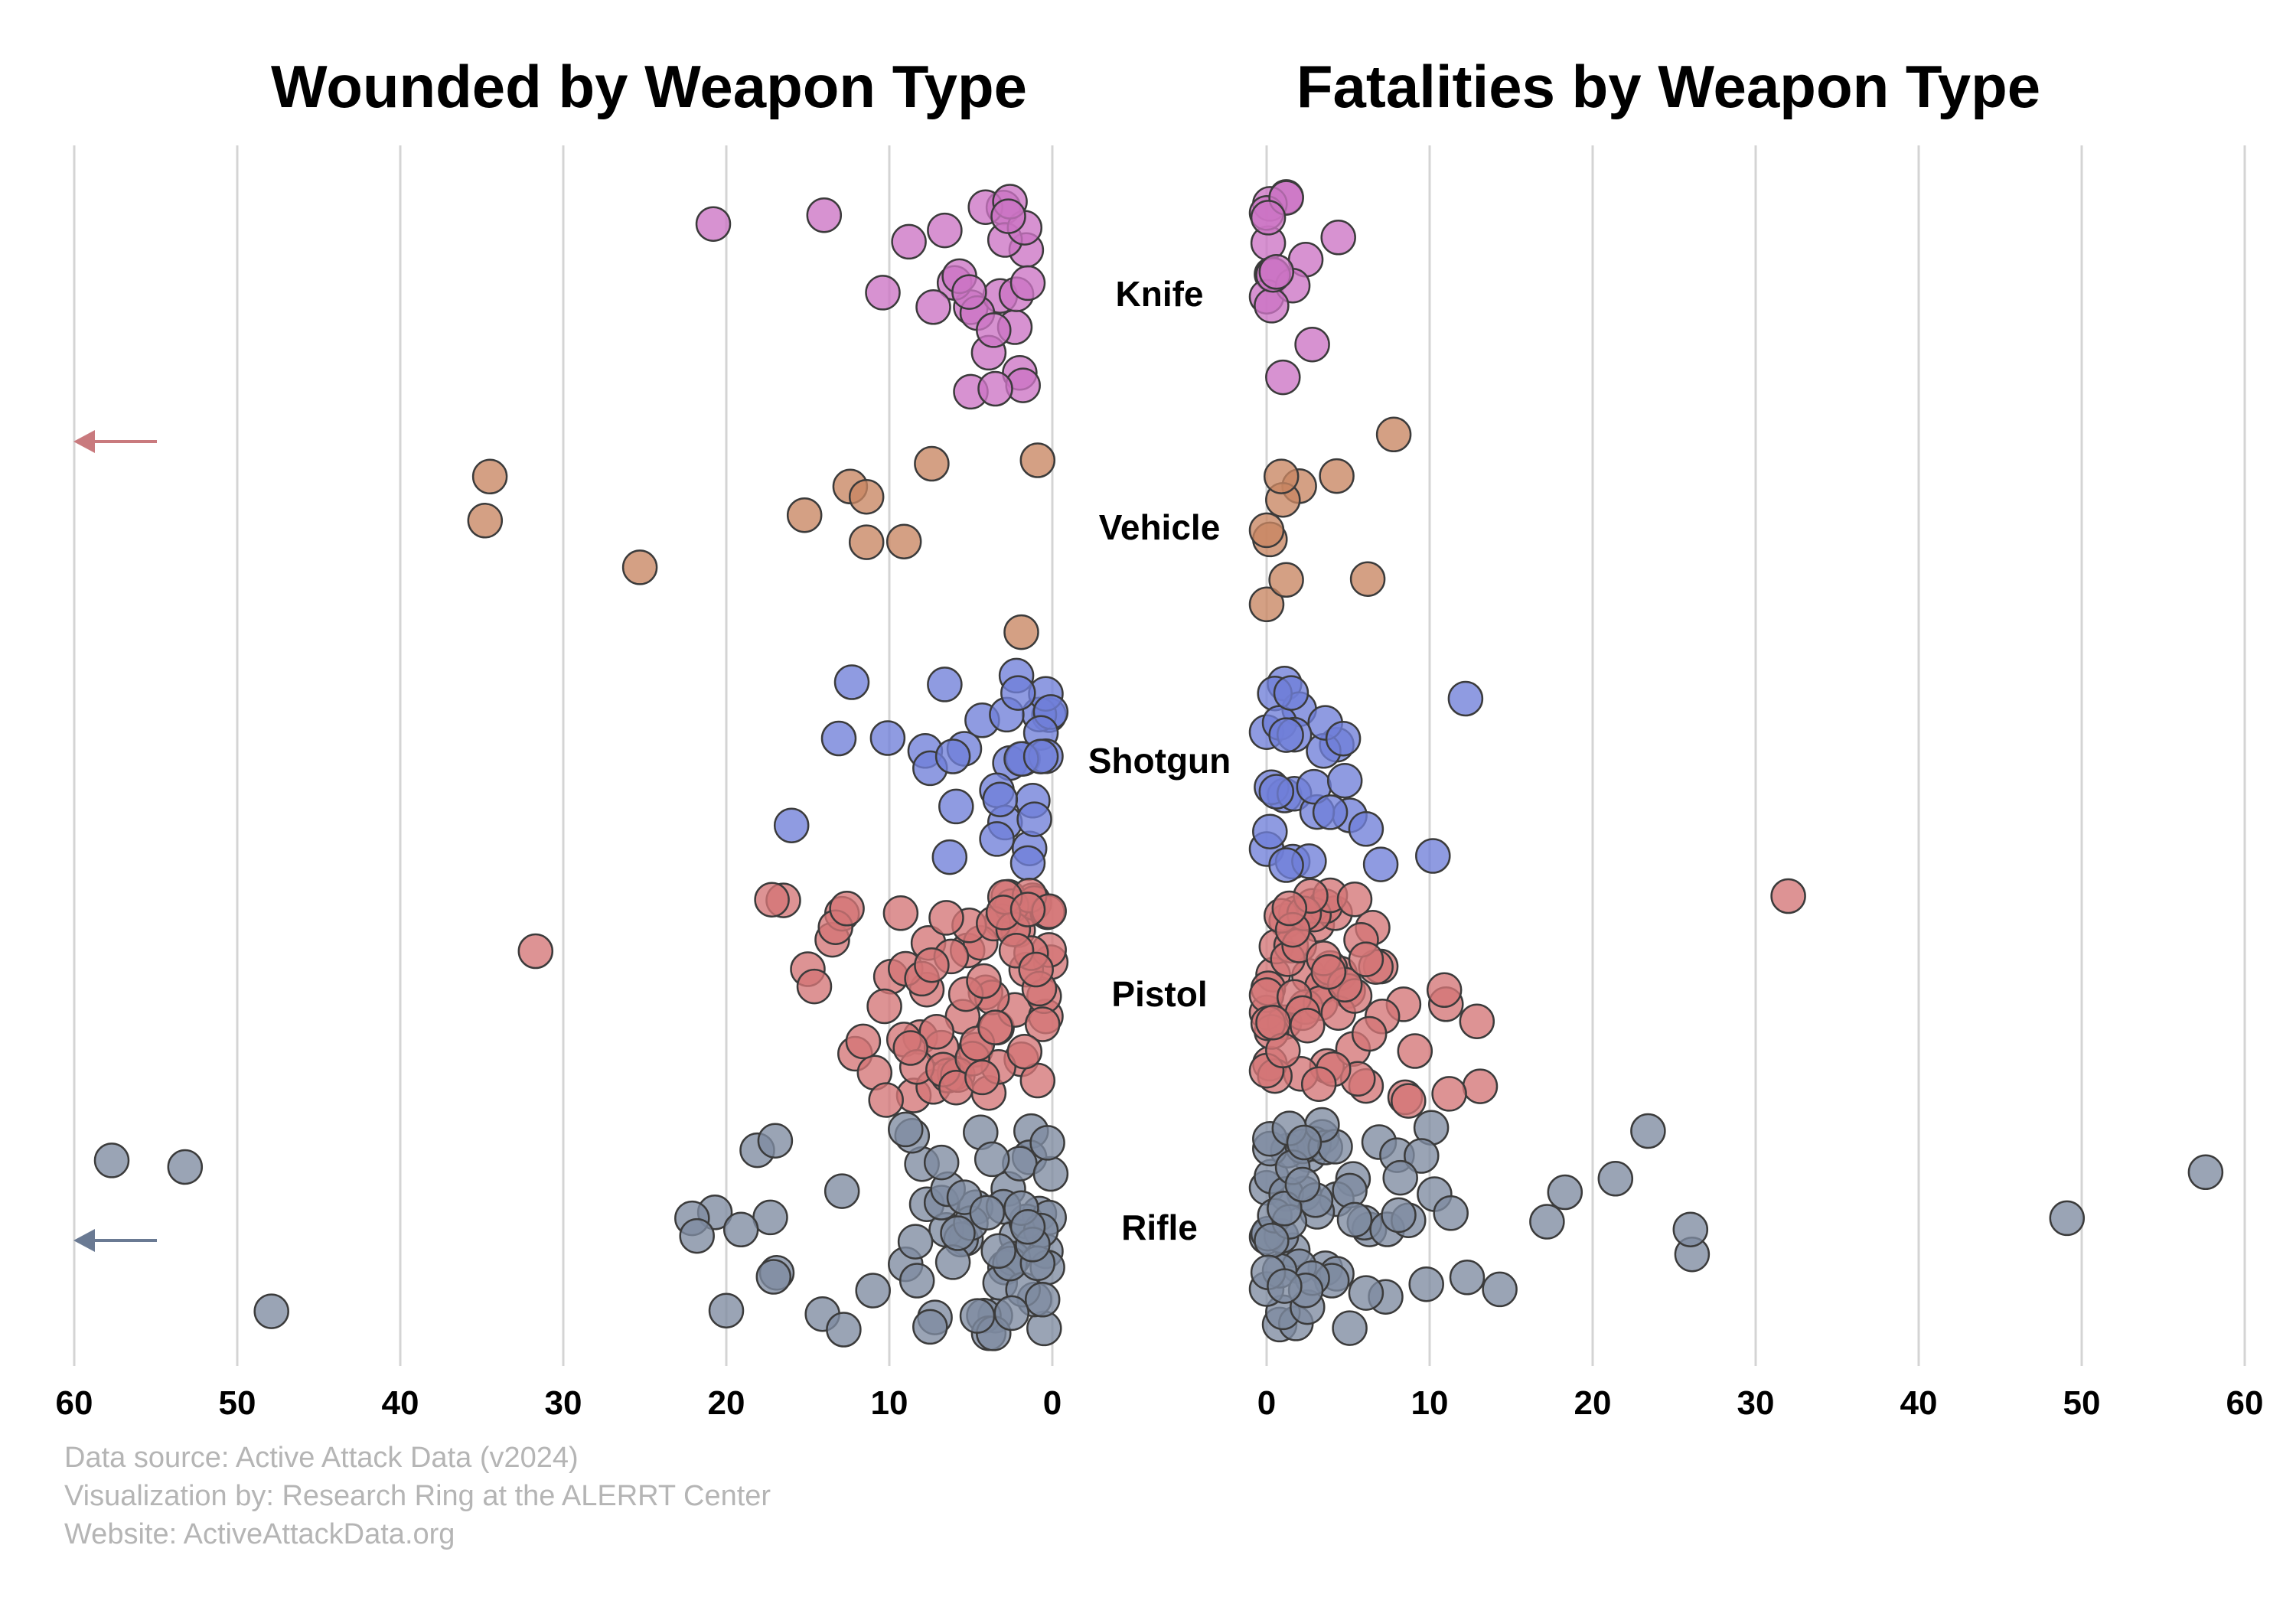 The width and height of the screenshot is (2296, 1607). I want to click on category-label-vehicle: Vehicle, so click(1160, 527).